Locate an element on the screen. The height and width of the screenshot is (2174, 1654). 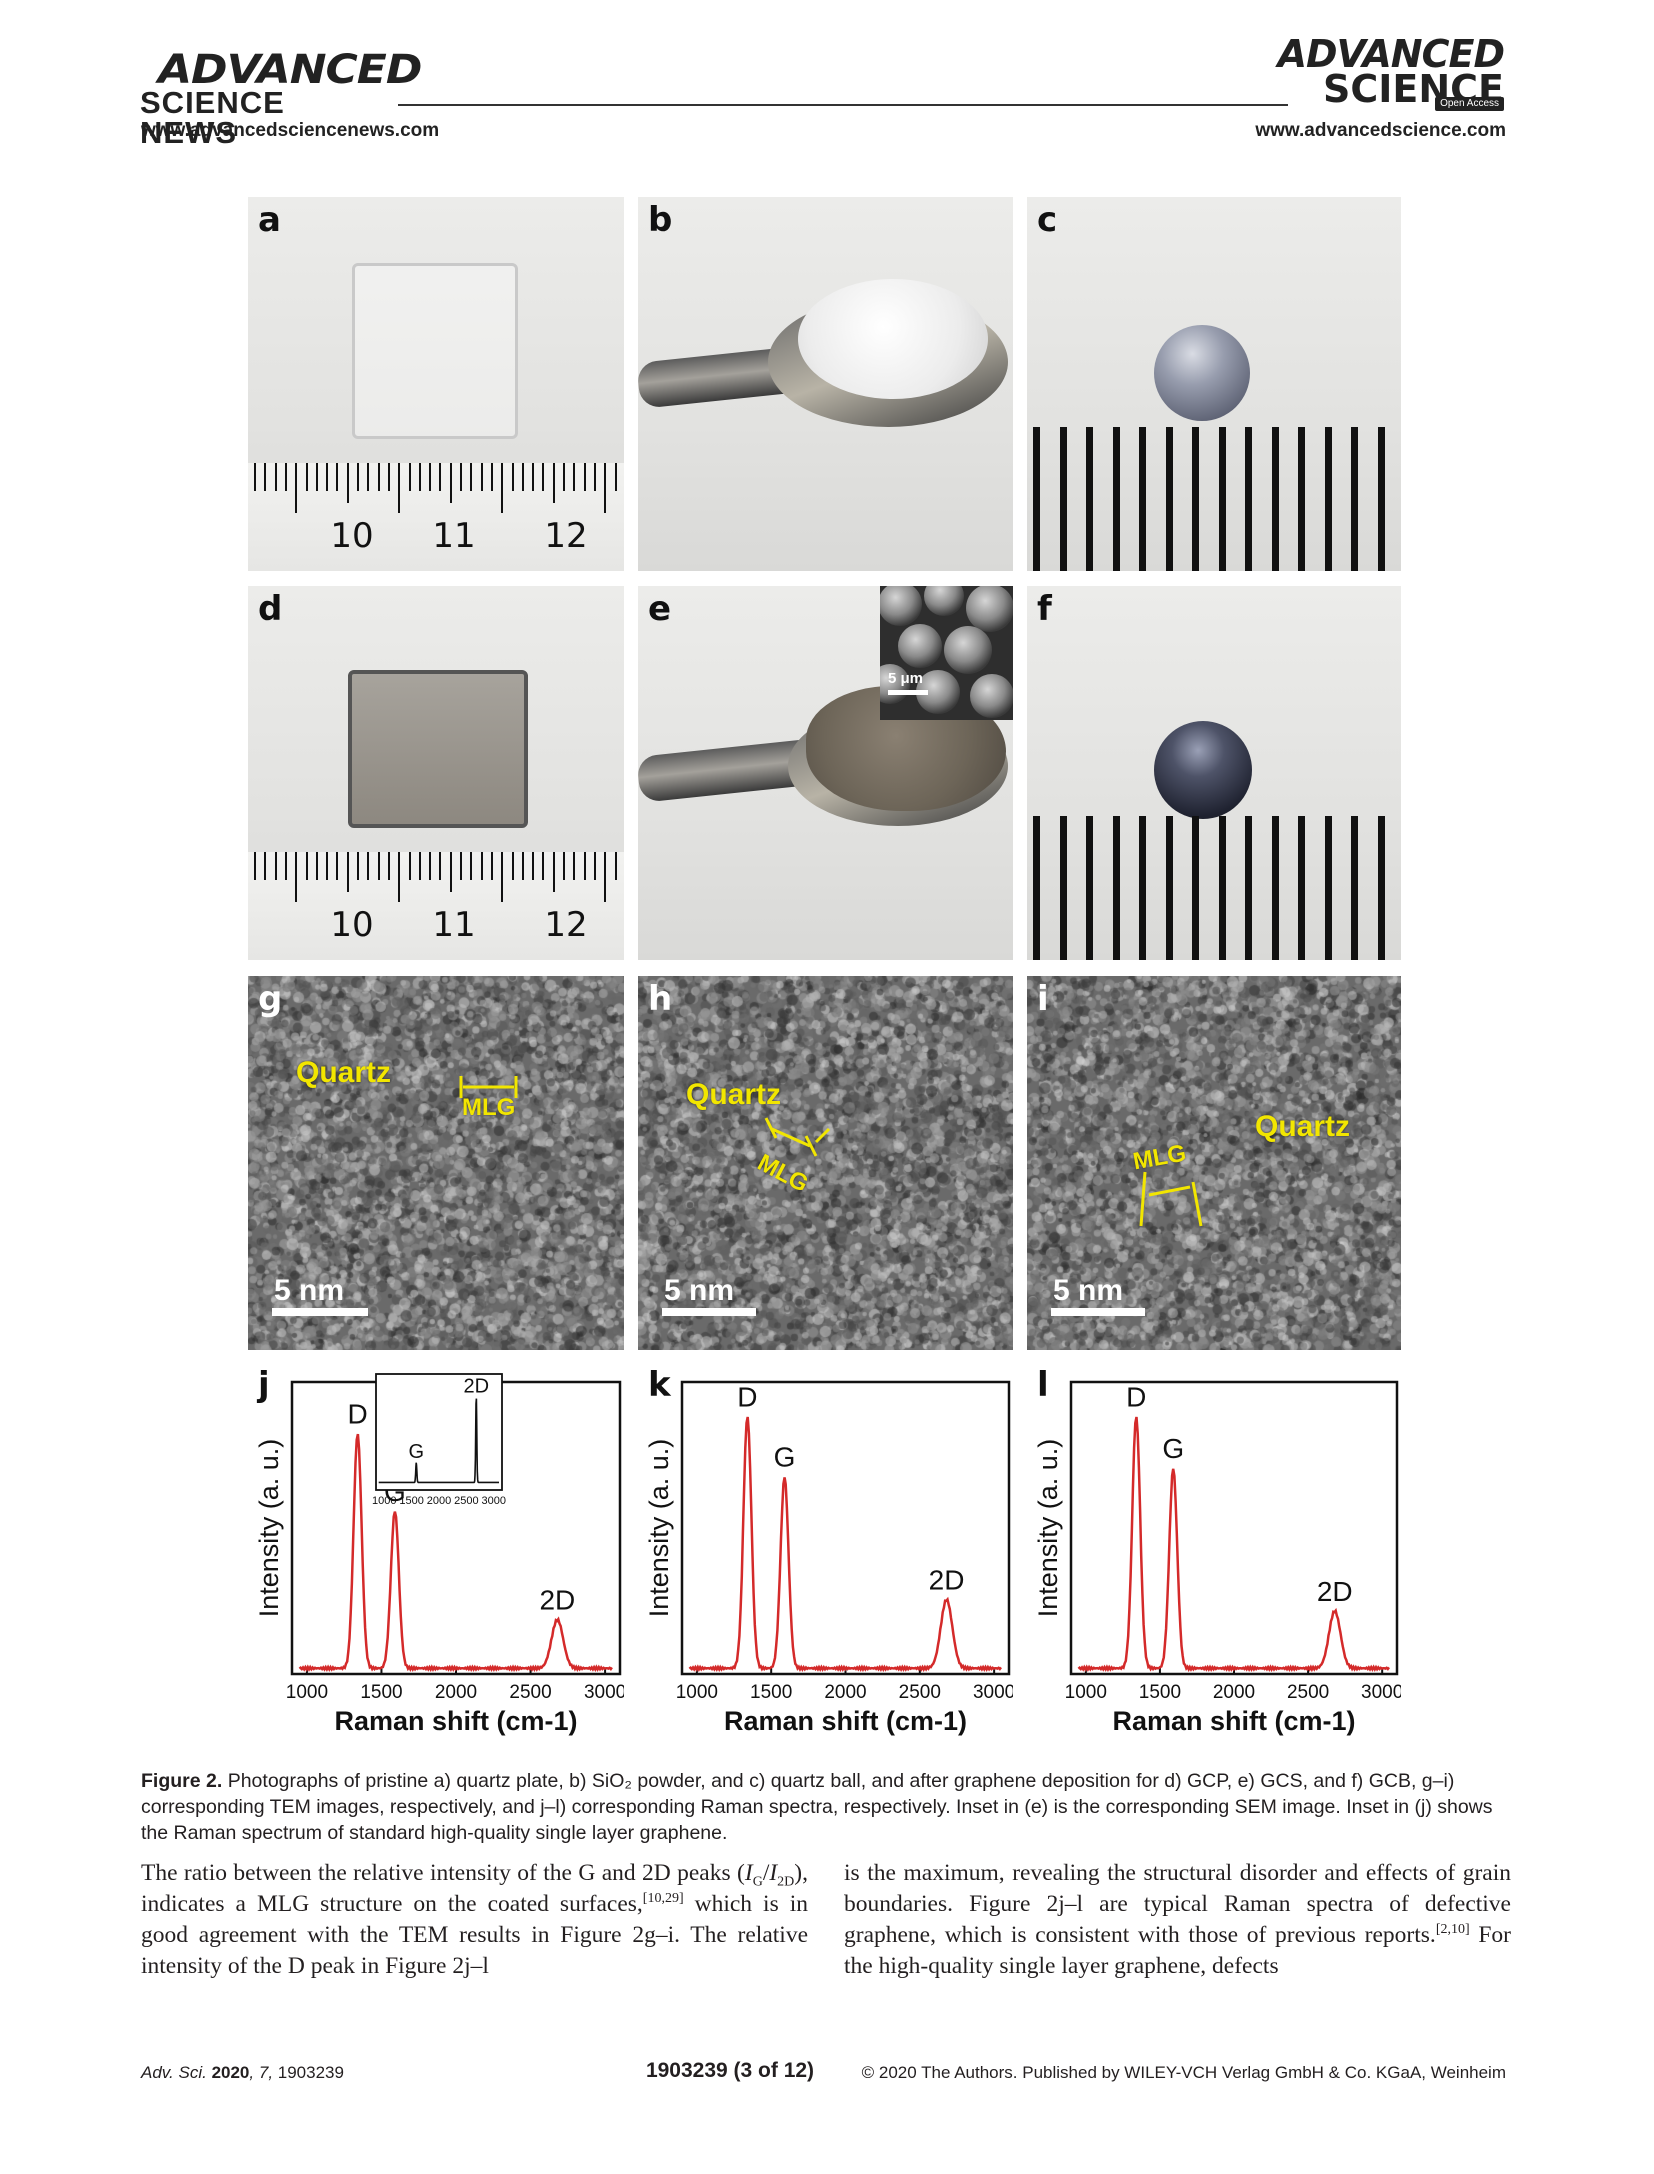
footer-year: 2020 is located at coordinates (230, 2072).